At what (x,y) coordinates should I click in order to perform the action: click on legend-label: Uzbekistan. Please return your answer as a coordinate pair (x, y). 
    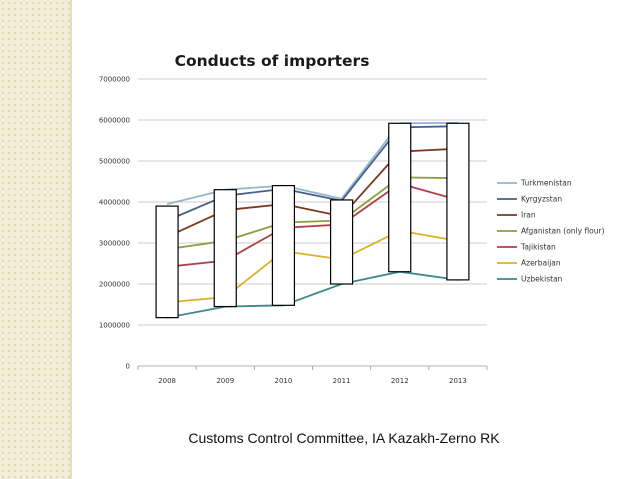
    Looking at the image, I should click on (542, 279).